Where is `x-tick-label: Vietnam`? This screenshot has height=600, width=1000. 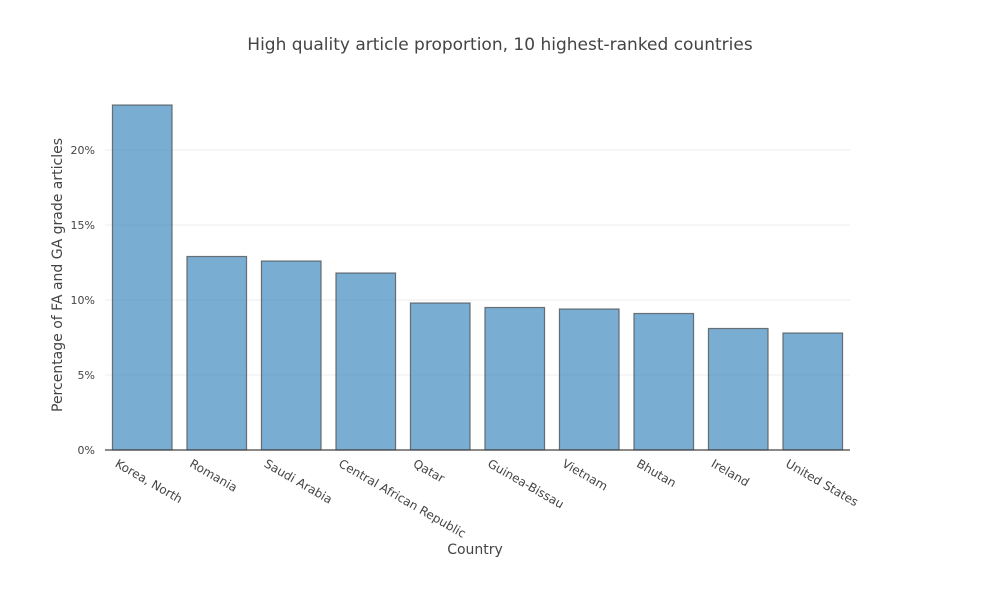
x-tick-label: Vietnam is located at coordinates (585, 474).